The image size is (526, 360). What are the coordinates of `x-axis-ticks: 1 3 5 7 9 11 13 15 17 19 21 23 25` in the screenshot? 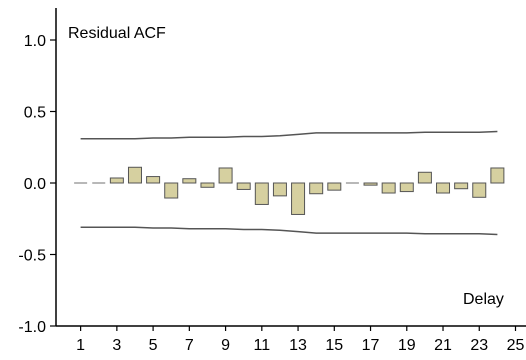 It's located at (300, 340).